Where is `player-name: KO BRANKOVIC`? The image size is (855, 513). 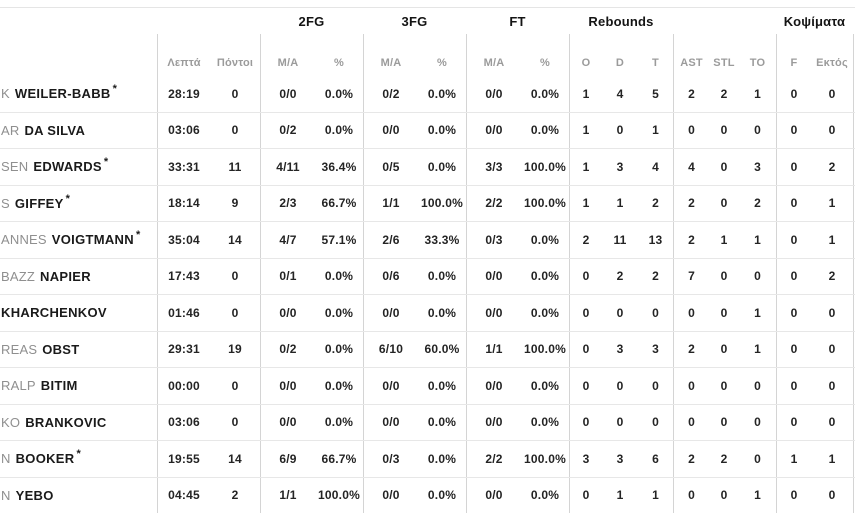 player-name: KO BRANKOVIC is located at coordinates (78, 423).